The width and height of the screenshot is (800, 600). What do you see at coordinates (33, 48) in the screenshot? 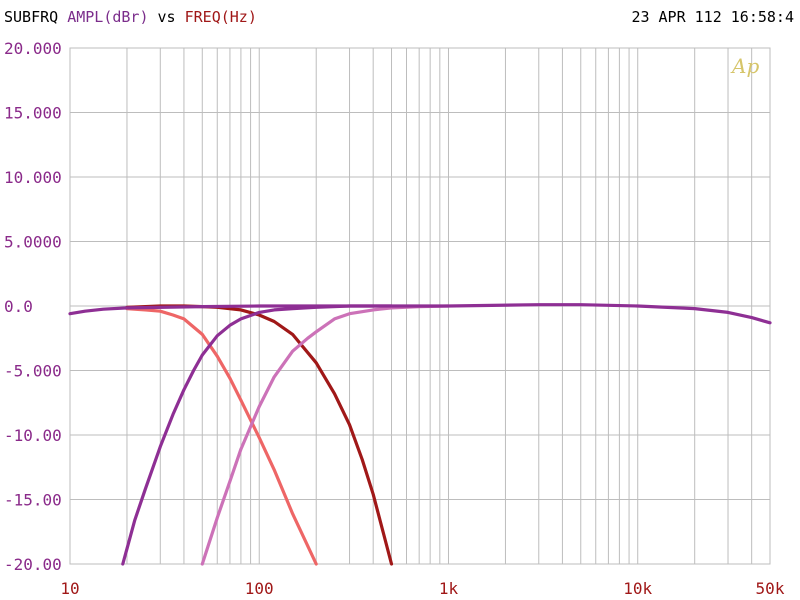
I see `y-tick-label: 20.000` at bounding box center [33, 48].